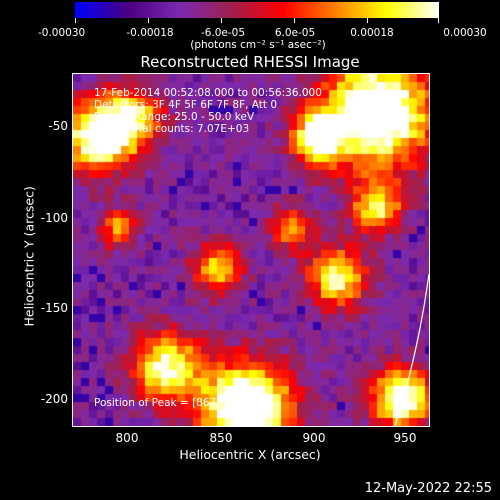 Image resolution: width=500 pixels, height=500 pixels. Describe the element at coordinates (54, 308) in the screenshot. I see `y-tick-label: -150` at that location.